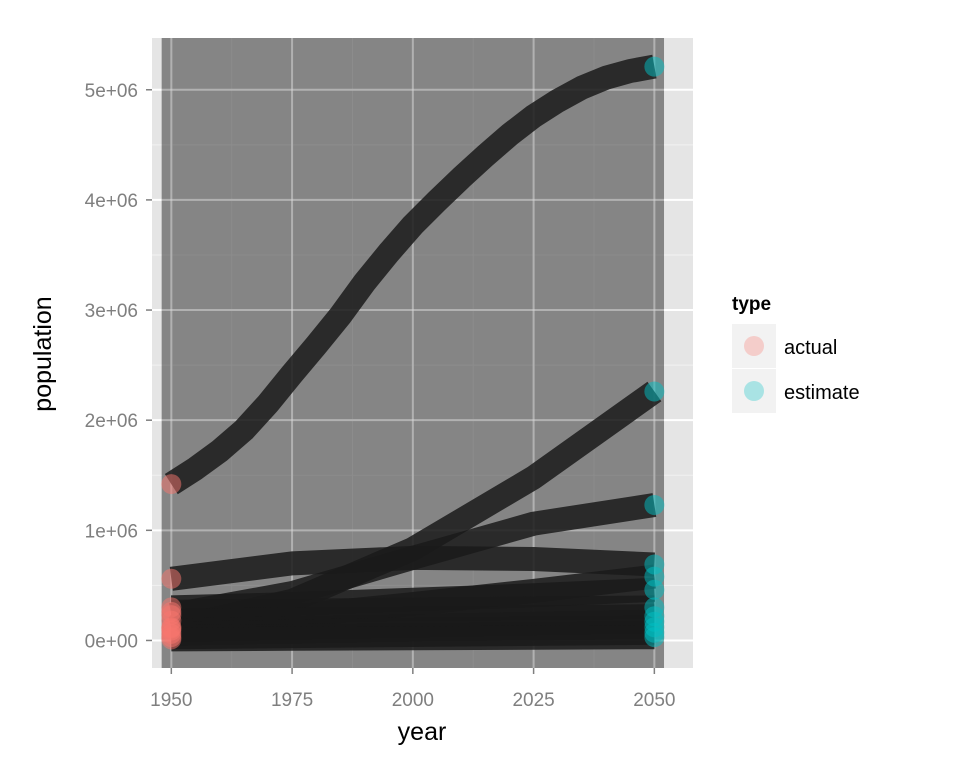  What do you see at coordinates (111, 531) in the screenshot?
I see `y-tick-label: 1e+06` at bounding box center [111, 531].